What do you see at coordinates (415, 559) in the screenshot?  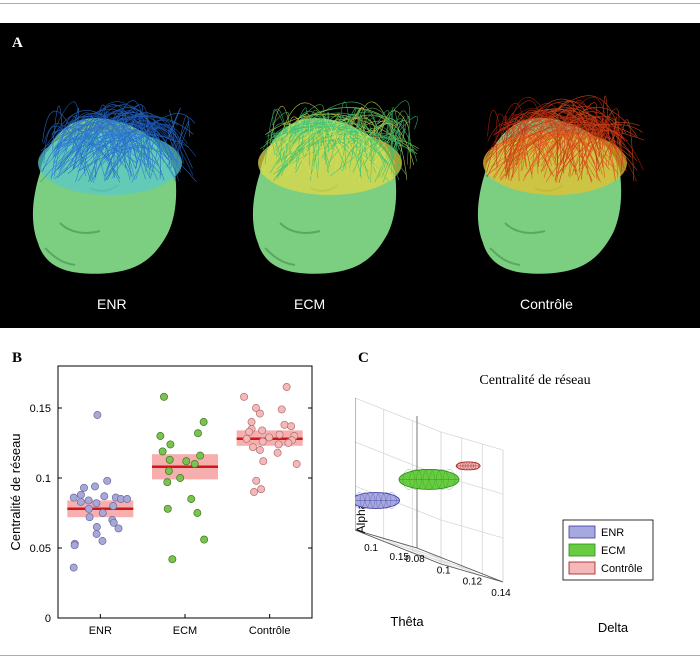 I see `x-tick-label: 0.08` at bounding box center [415, 559].